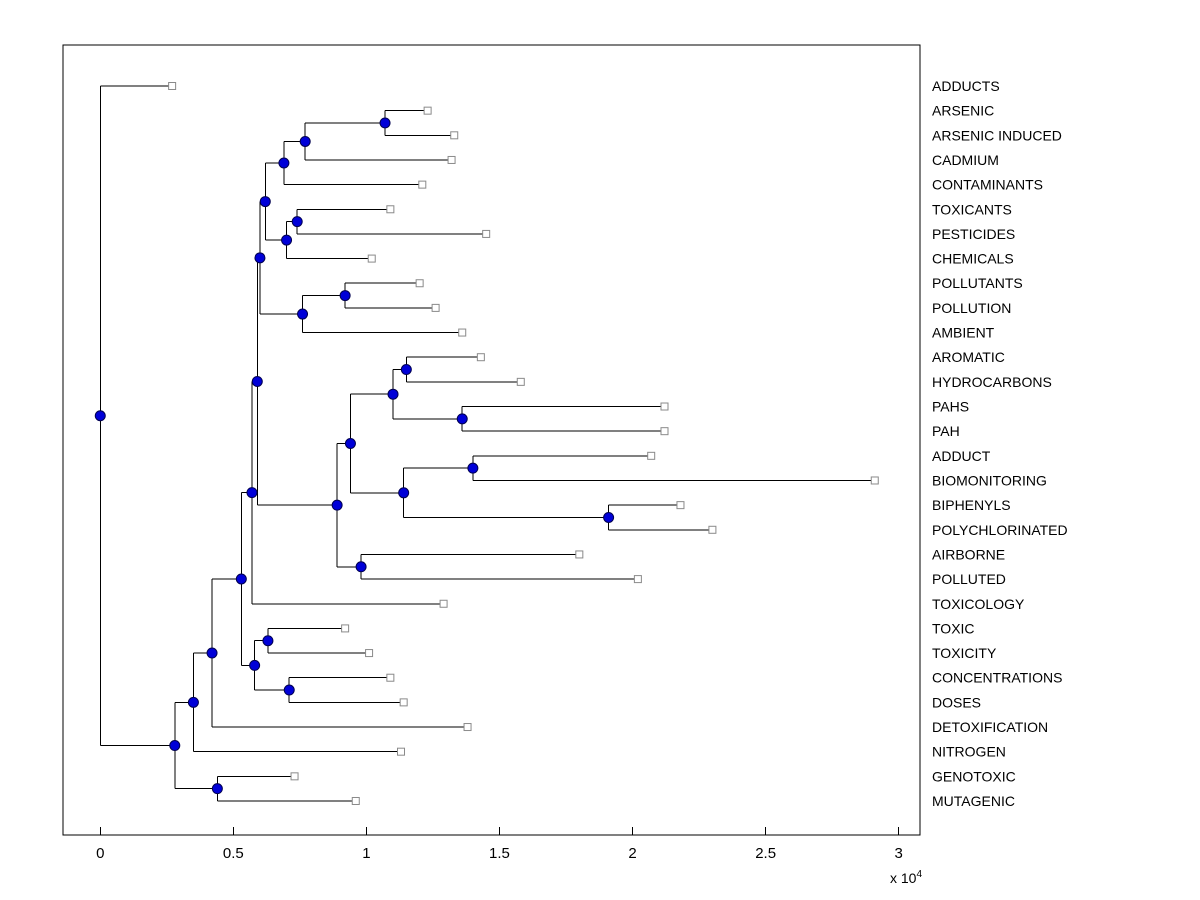  I want to click on leaf-label: BIOMONITORING, so click(989, 480).